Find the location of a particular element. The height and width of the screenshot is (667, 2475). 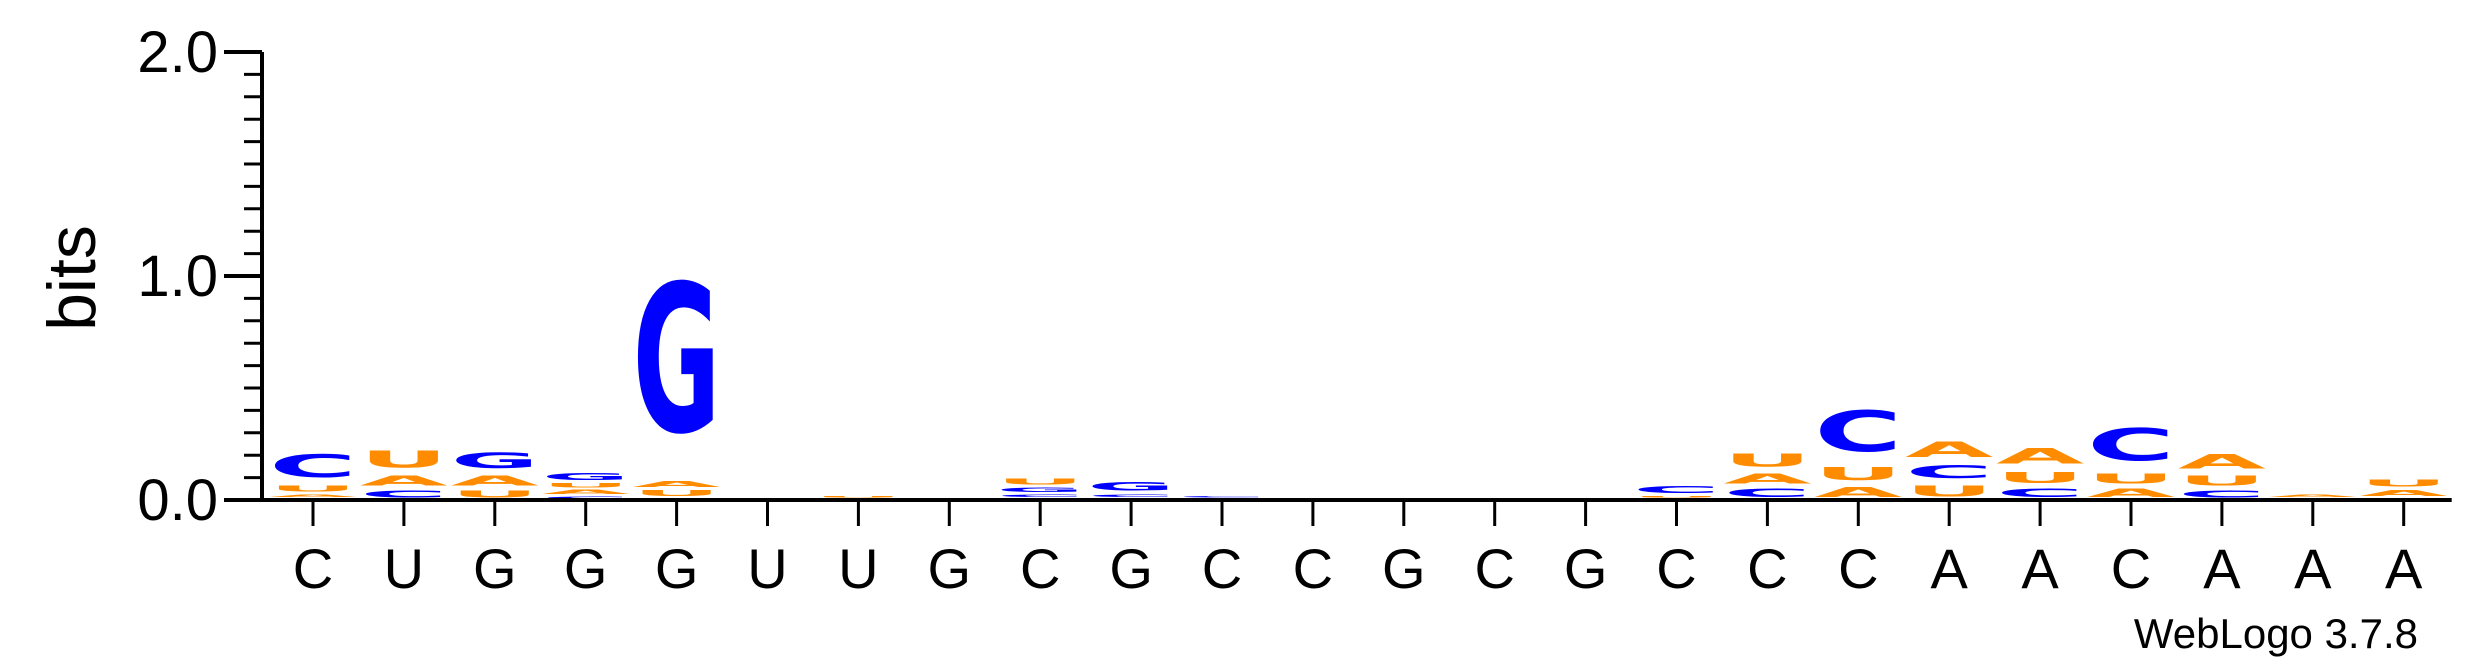

y-tick-label: 1.0 is located at coordinates (177, 276).